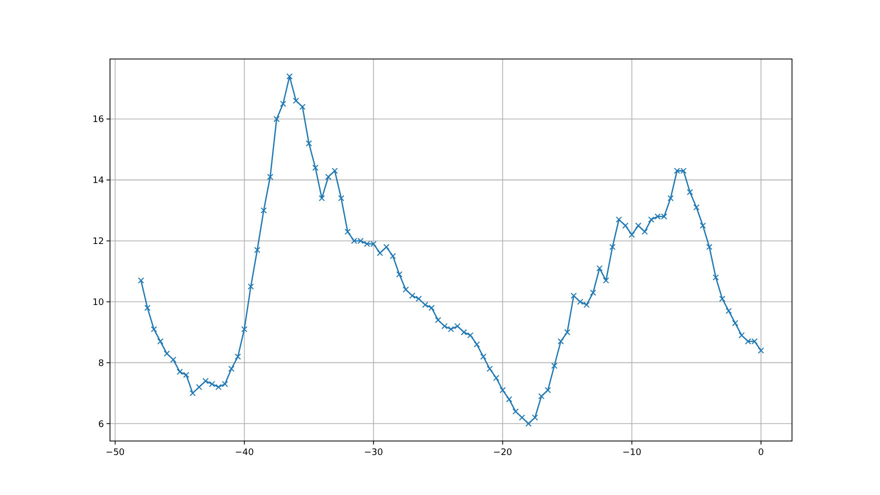  I want to click on y-tick-label: 8, so click(101, 363).